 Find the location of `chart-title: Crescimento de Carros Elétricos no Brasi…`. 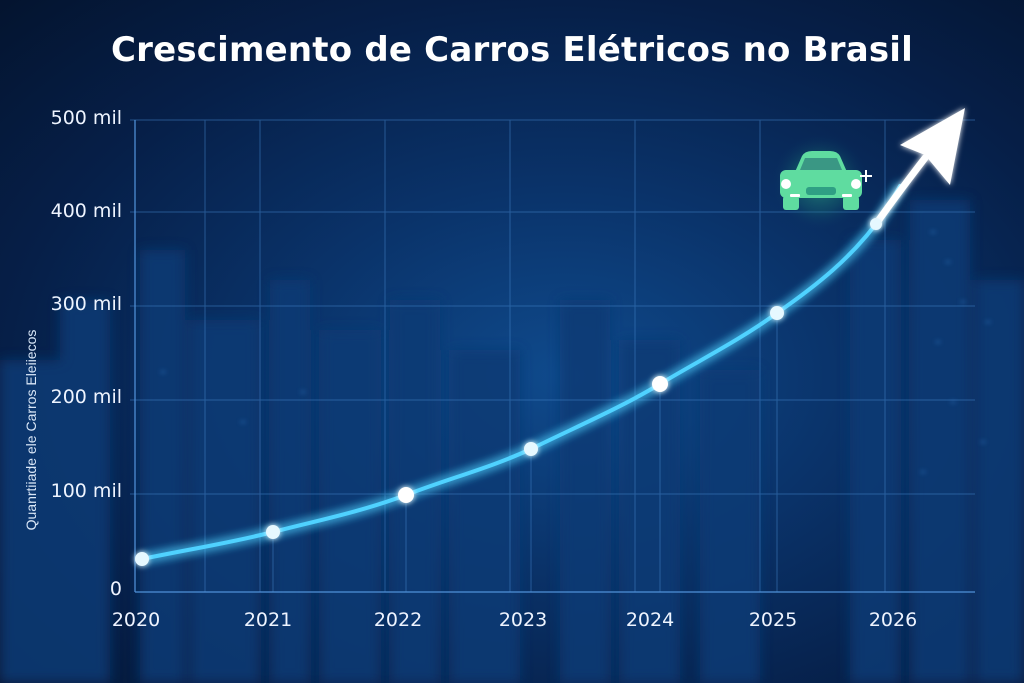

chart-title: Crescimento de Carros Elétricos no Brasi… is located at coordinates (512, 50).